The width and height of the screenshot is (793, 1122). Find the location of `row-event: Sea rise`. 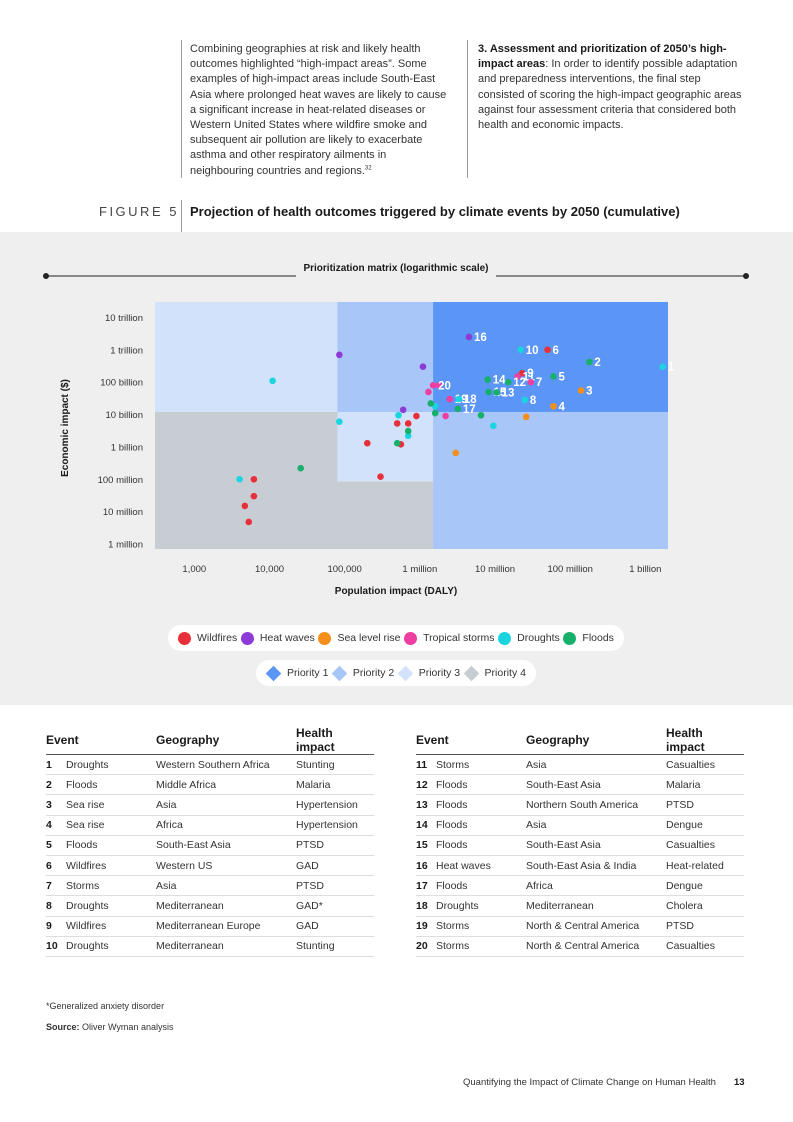

row-event: Sea rise is located at coordinates (111, 825).